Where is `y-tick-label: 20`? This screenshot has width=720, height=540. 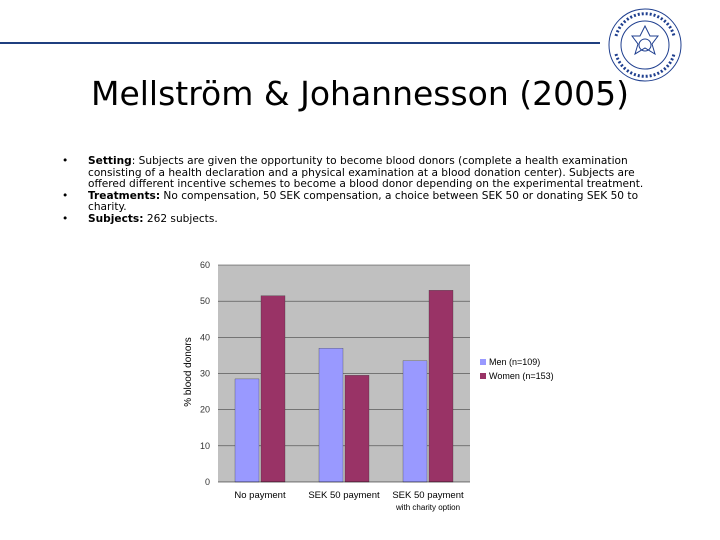
y-tick-label: 20 is located at coordinates (205, 410).